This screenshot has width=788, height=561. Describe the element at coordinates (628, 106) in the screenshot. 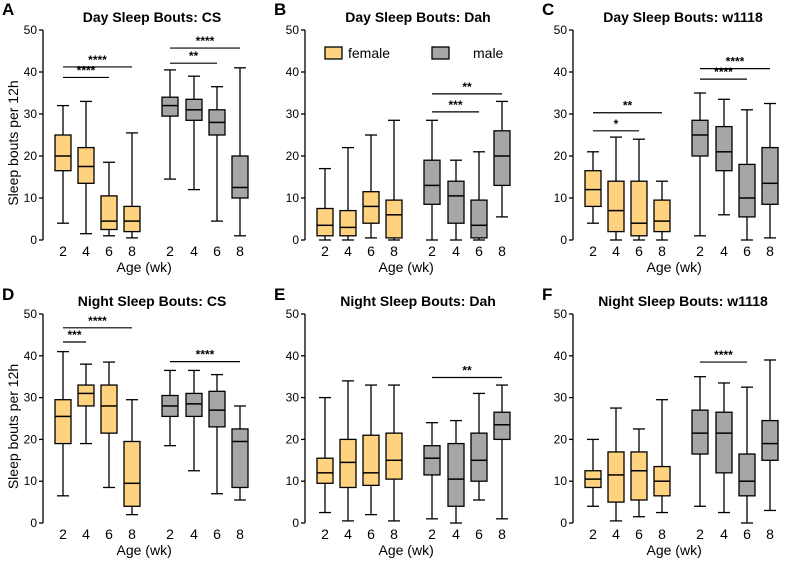

I see `significance-label: **` at that location.